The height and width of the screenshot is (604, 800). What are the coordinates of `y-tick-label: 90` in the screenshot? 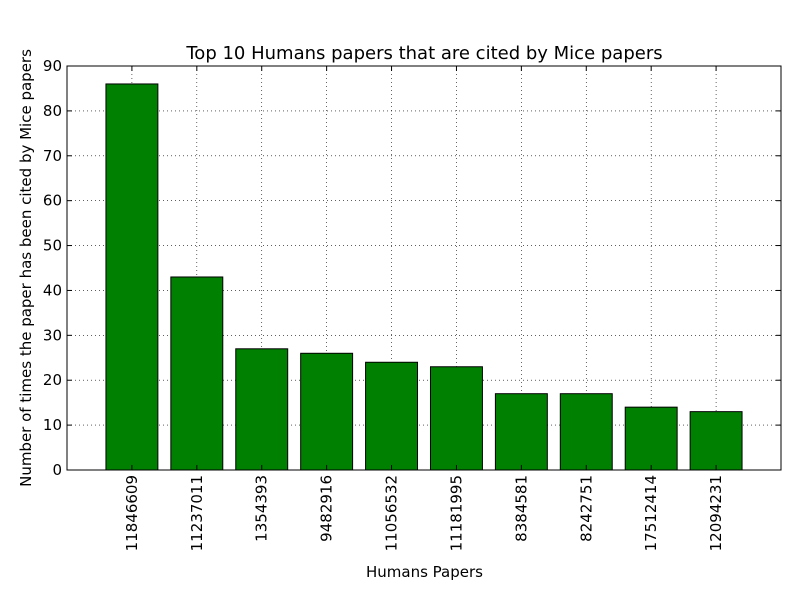 It's located at (52, 66).